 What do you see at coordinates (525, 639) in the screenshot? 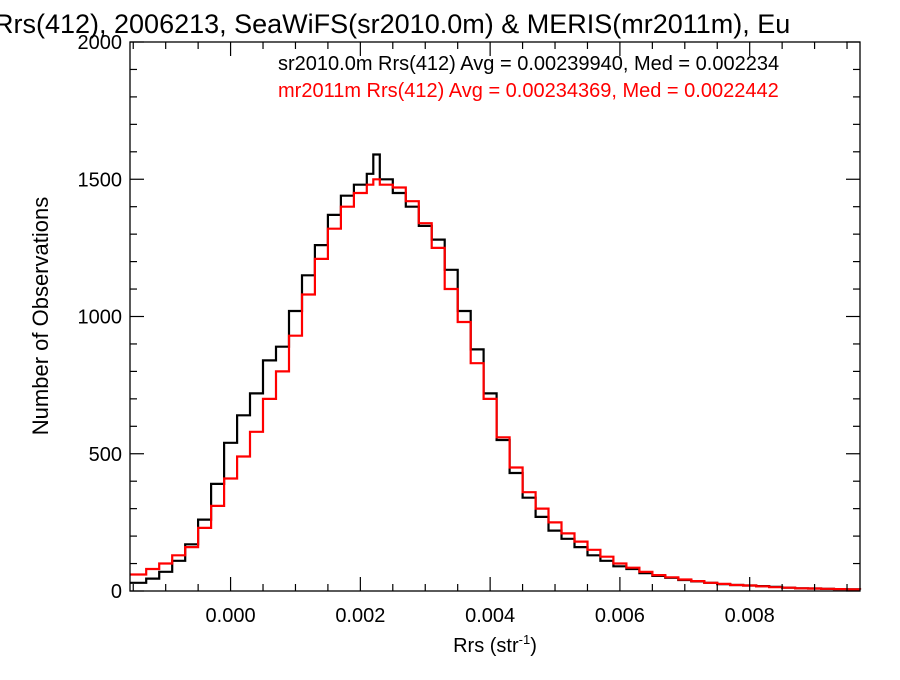
I see `x-axis-label-superscript: -1` at bounding box center [525, 639].